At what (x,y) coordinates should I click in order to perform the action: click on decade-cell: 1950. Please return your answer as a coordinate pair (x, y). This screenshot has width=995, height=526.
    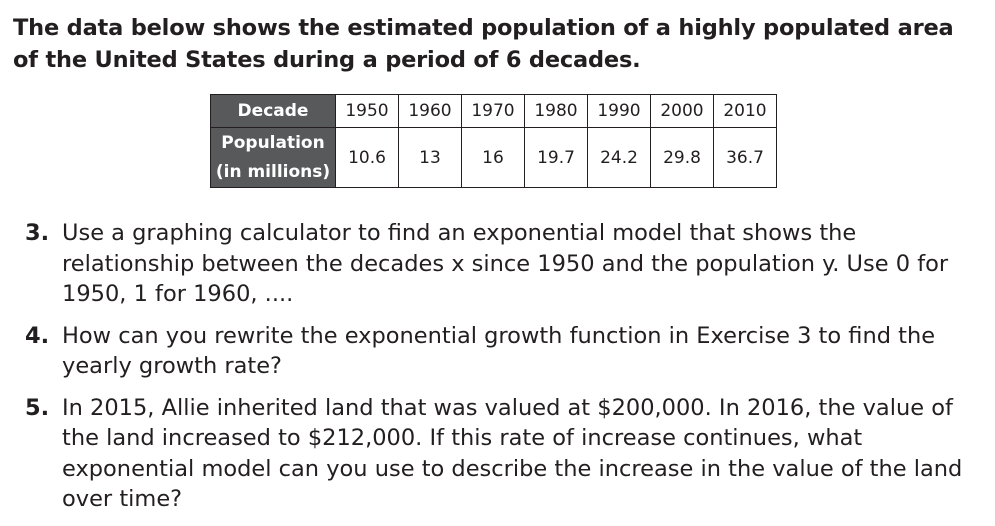
    Looking at the image, I should click on (367, 111).